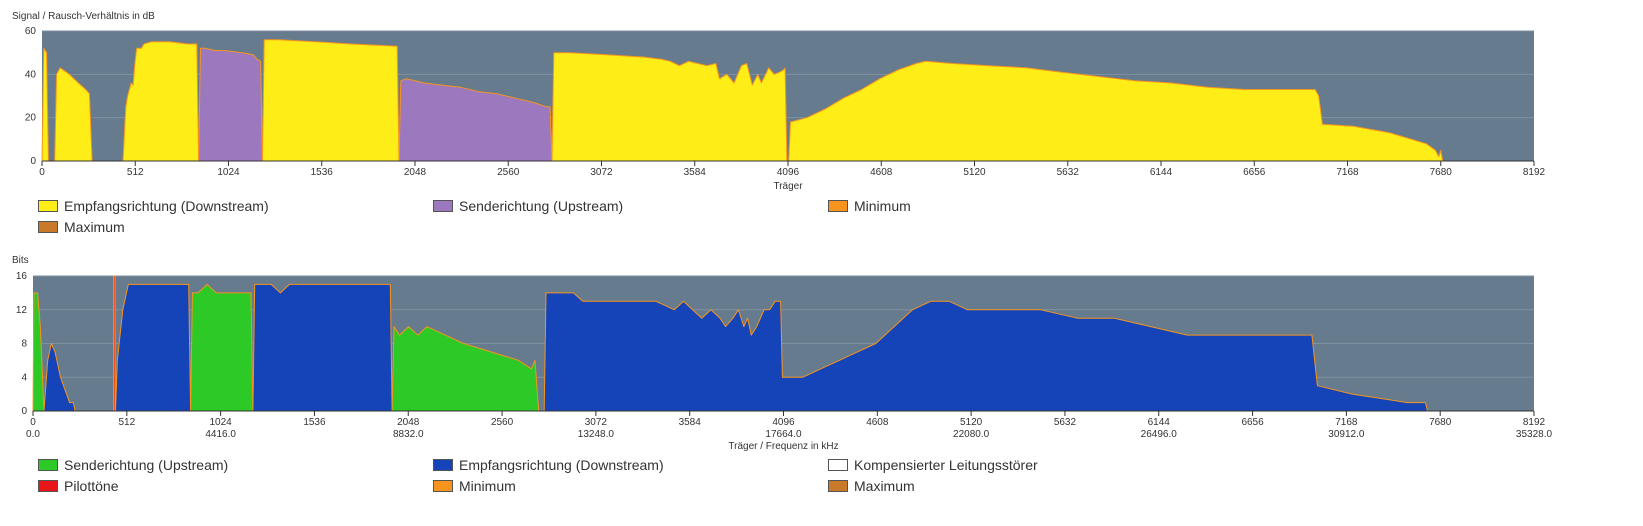 The image size is (1643, 526). Describe the element at coordinates (166, 205) in the screenshot. I see `snr-legend-label: Empfangsrichtung (Downstream)` at that location.